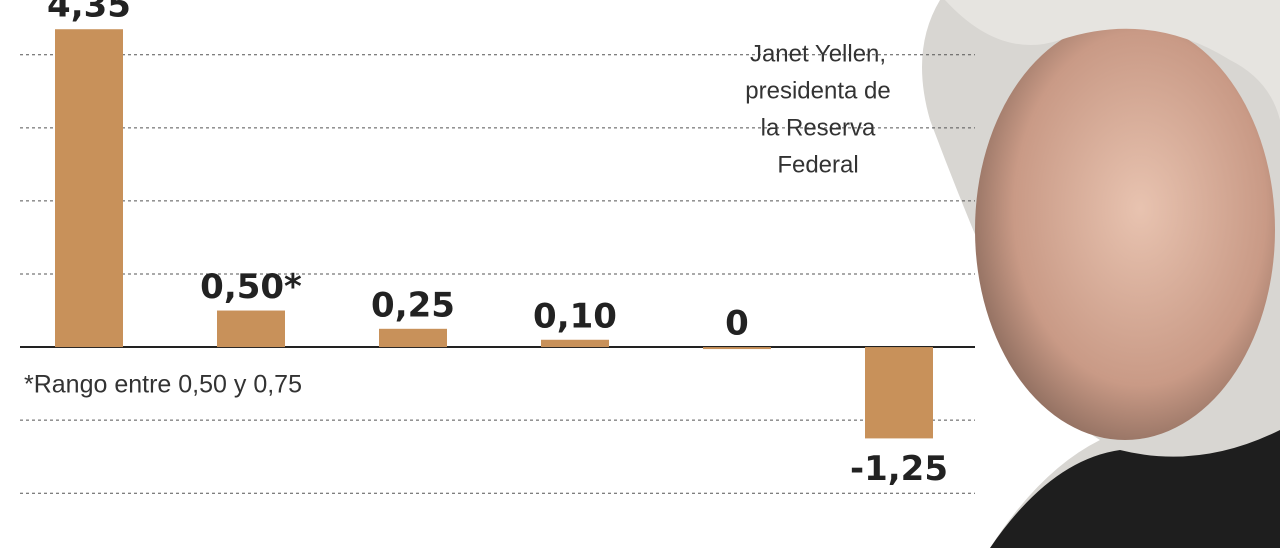  Describe the element at coordinates (818, 127) in the screenshot. I see `annotation: la Reserva` at that location.